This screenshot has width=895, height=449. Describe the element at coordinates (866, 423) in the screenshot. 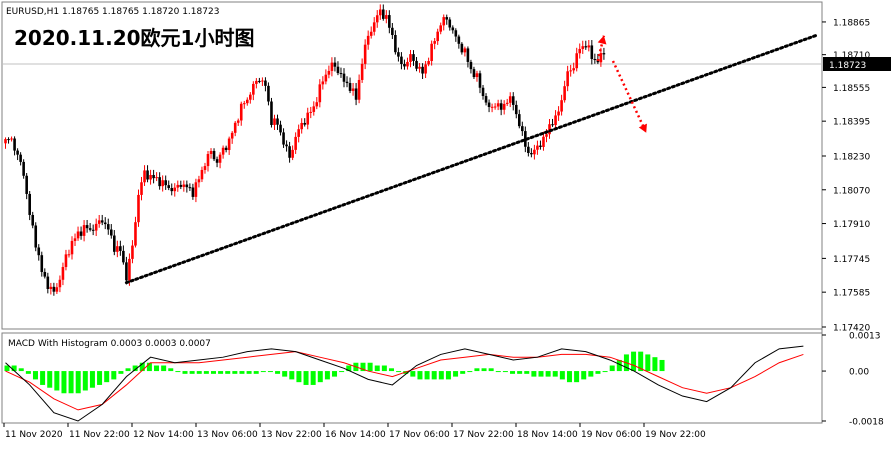

I see `macd-tick-label: -0.0018` at that location.